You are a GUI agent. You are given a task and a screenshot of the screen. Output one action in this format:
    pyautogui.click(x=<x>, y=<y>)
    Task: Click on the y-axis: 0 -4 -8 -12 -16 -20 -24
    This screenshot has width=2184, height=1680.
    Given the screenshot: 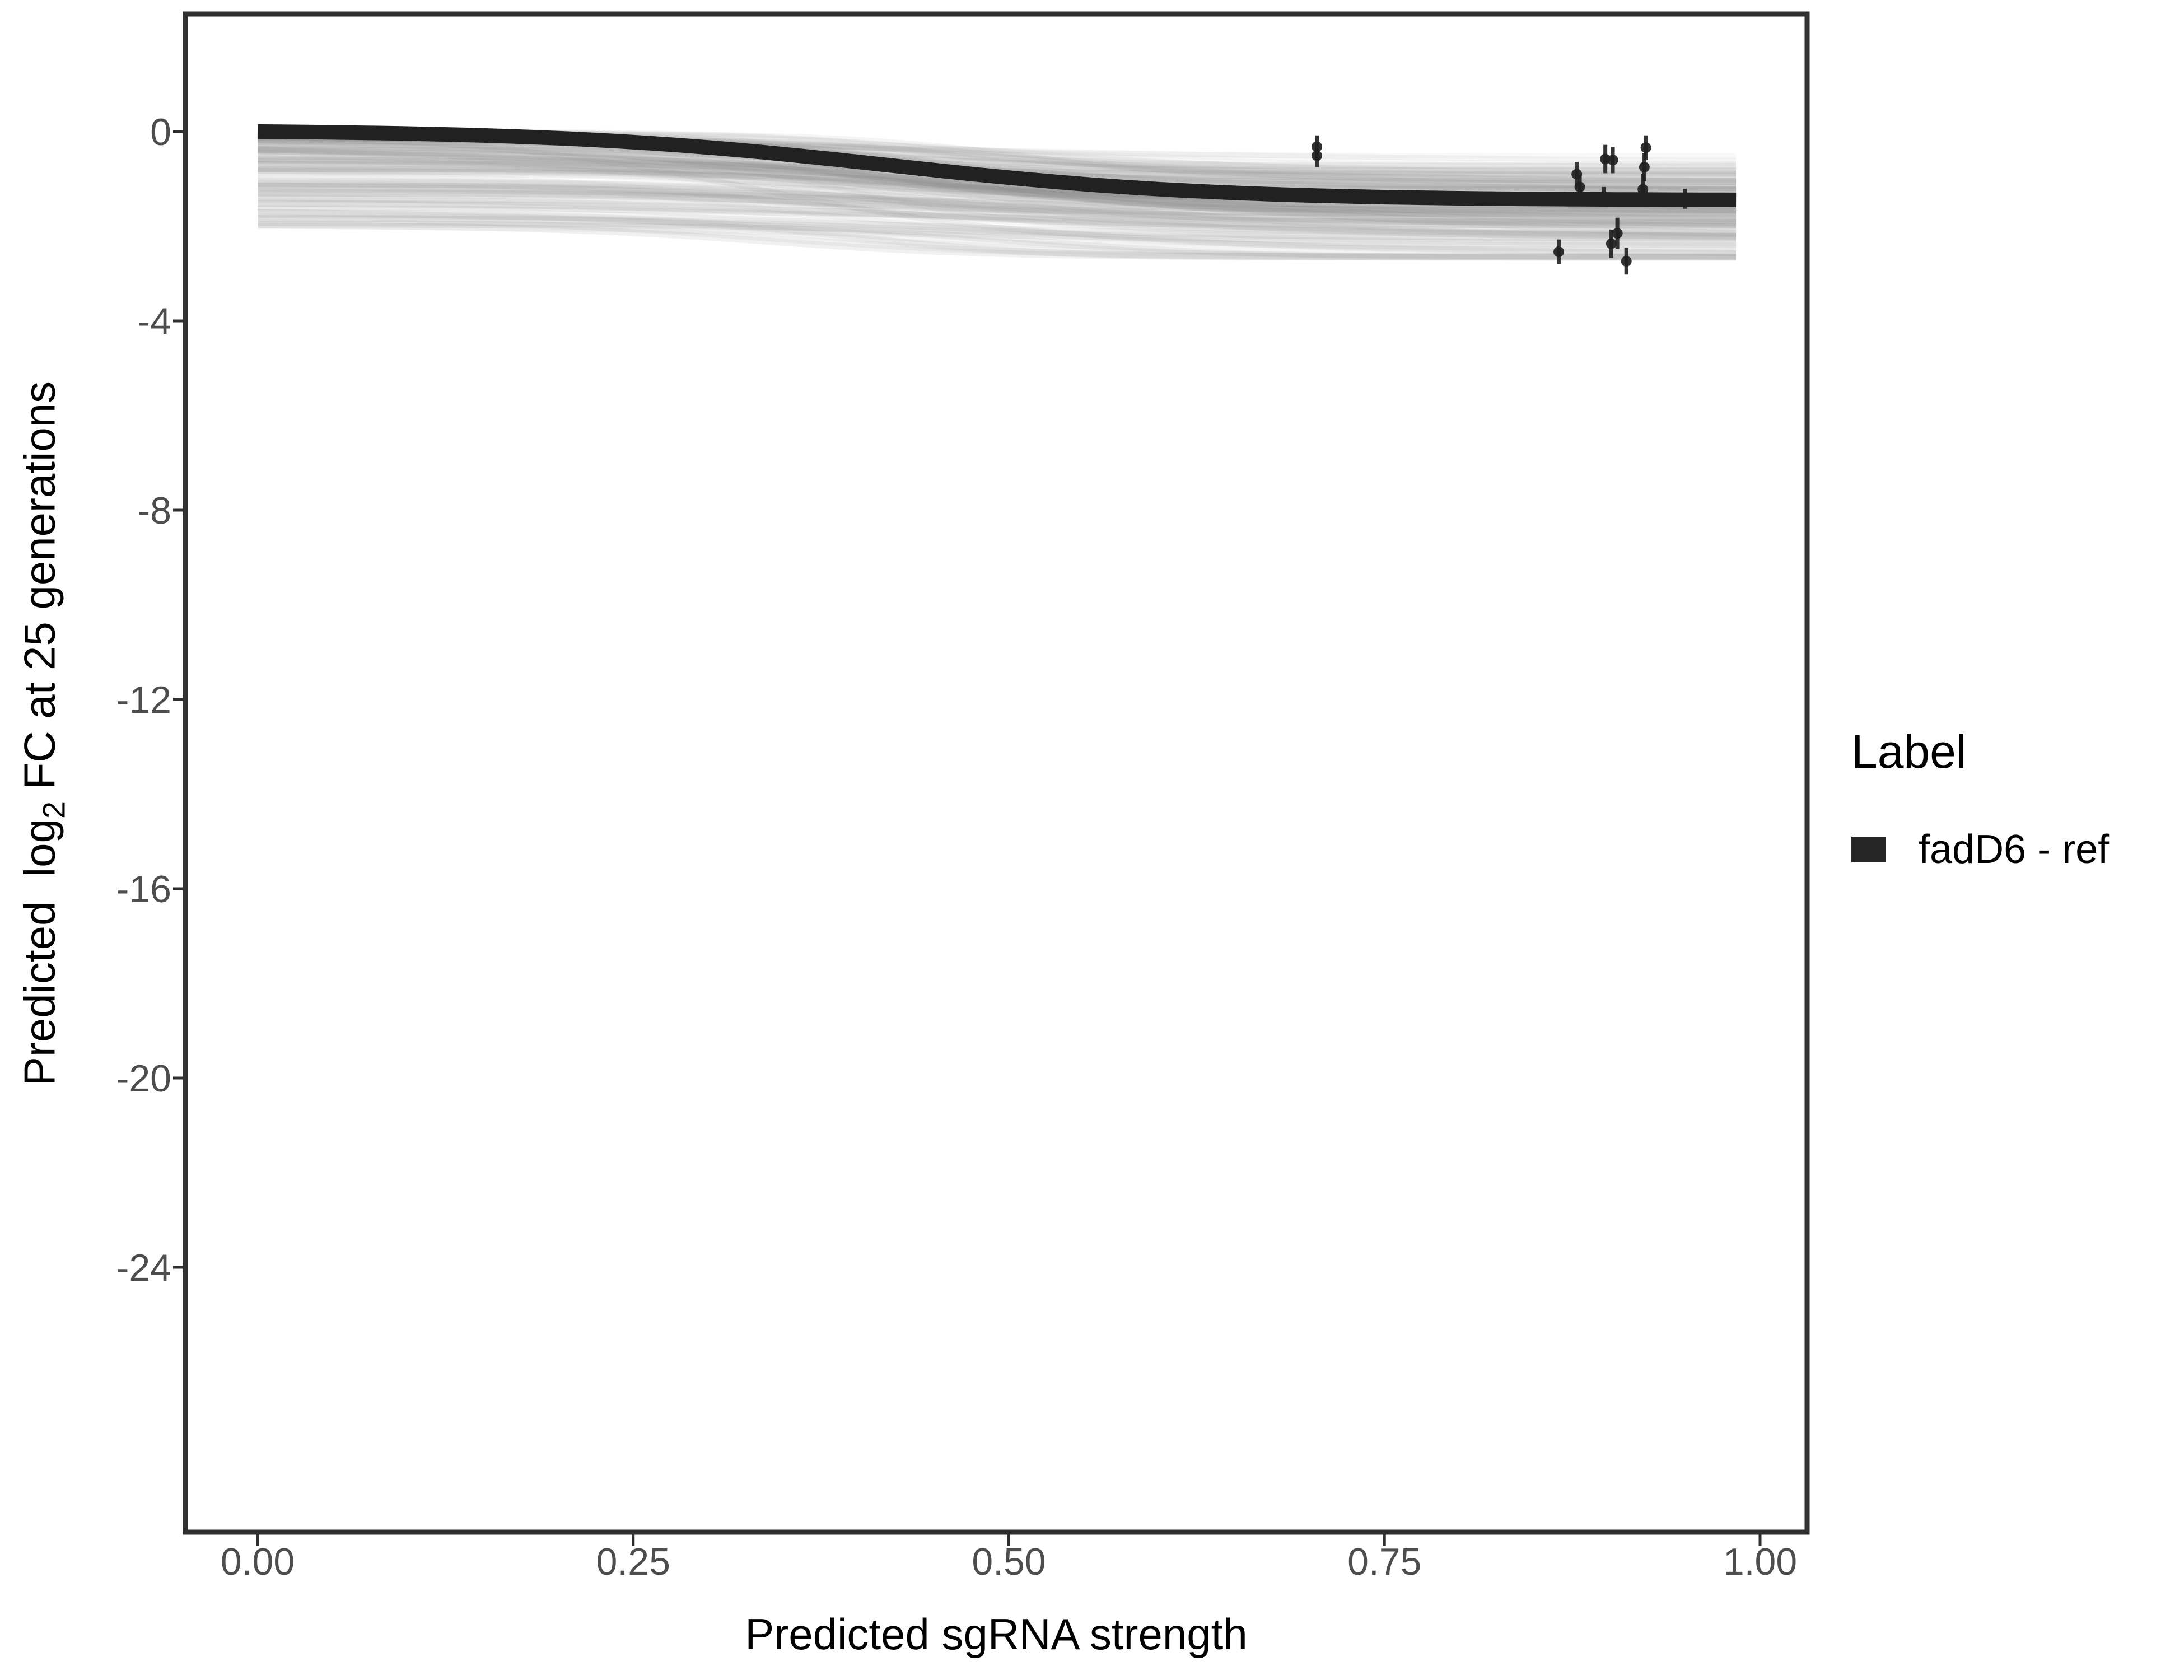 What is the action you would take?
    pyautogui.click(x=151, y=700)
    